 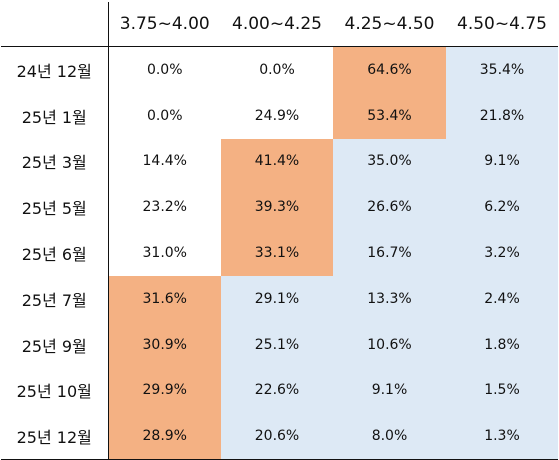 What do you see at coordinates (389, 24) in the screenshot?
I see `column-header: 4.25~4.50` at bounding box center [389, 24].